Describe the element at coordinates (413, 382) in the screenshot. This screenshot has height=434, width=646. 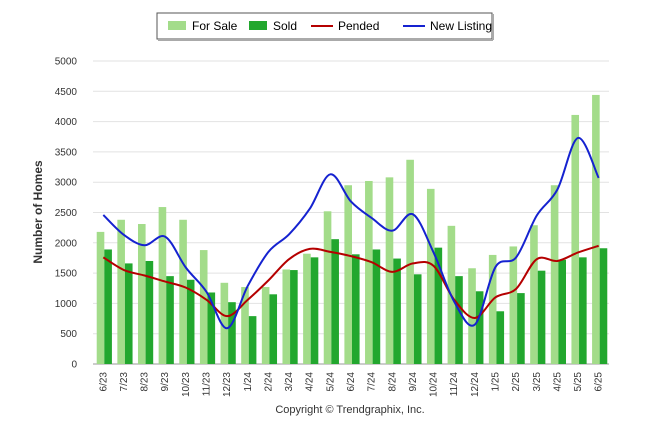
I see `x-tick-label: 9/24` at that location.